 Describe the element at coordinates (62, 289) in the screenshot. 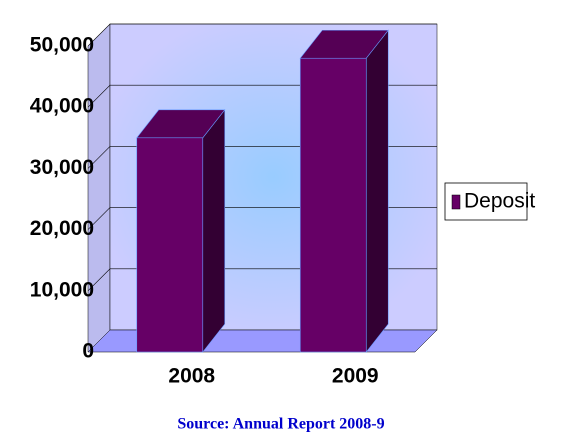

I see `y-tick-label: 10,000` at that location.